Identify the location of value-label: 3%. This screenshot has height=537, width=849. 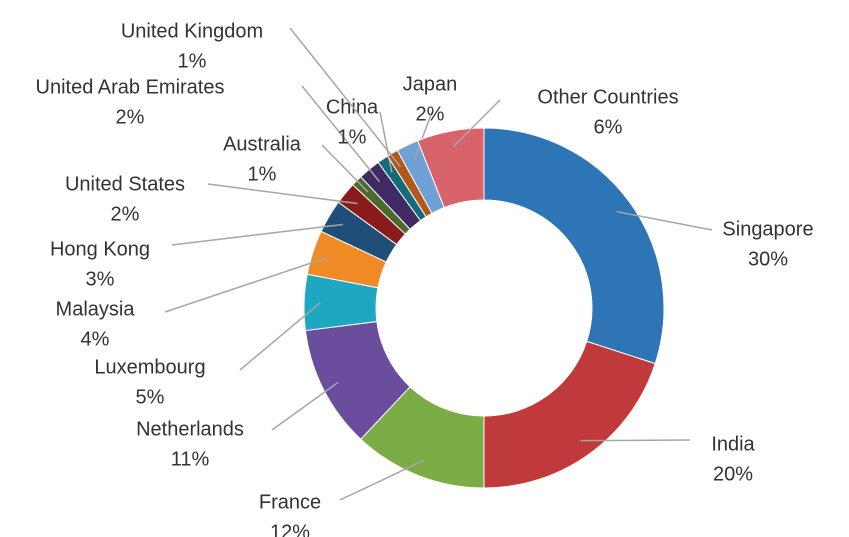
(100, 279).